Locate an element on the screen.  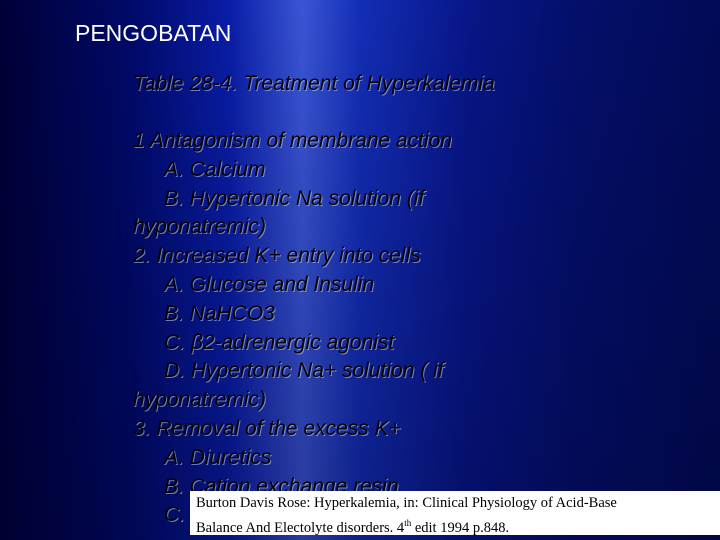
body-line: C. β2-adrenergic agonist is located at coordinates (279, 342).